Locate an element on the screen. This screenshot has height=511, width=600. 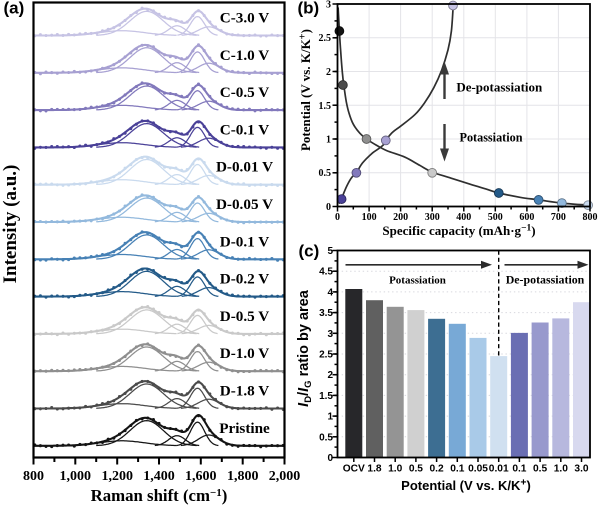
svg-text: D-0.1 V is located at coordinates (245, 241).